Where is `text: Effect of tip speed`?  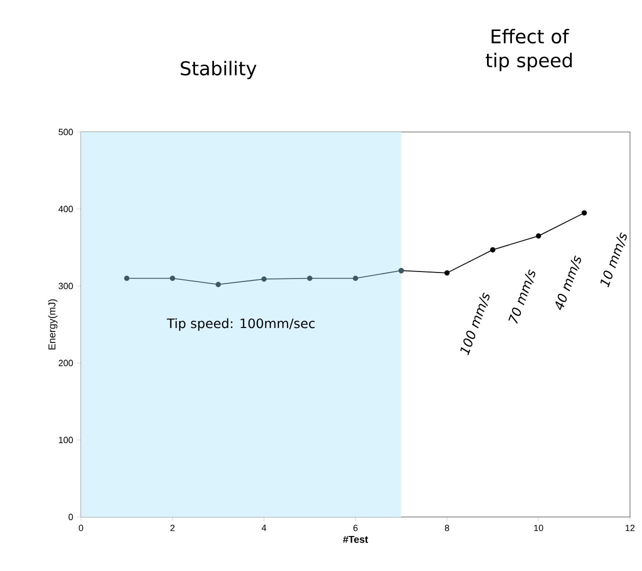
text: Effect of tip speed is located at coordinates (529, 50).